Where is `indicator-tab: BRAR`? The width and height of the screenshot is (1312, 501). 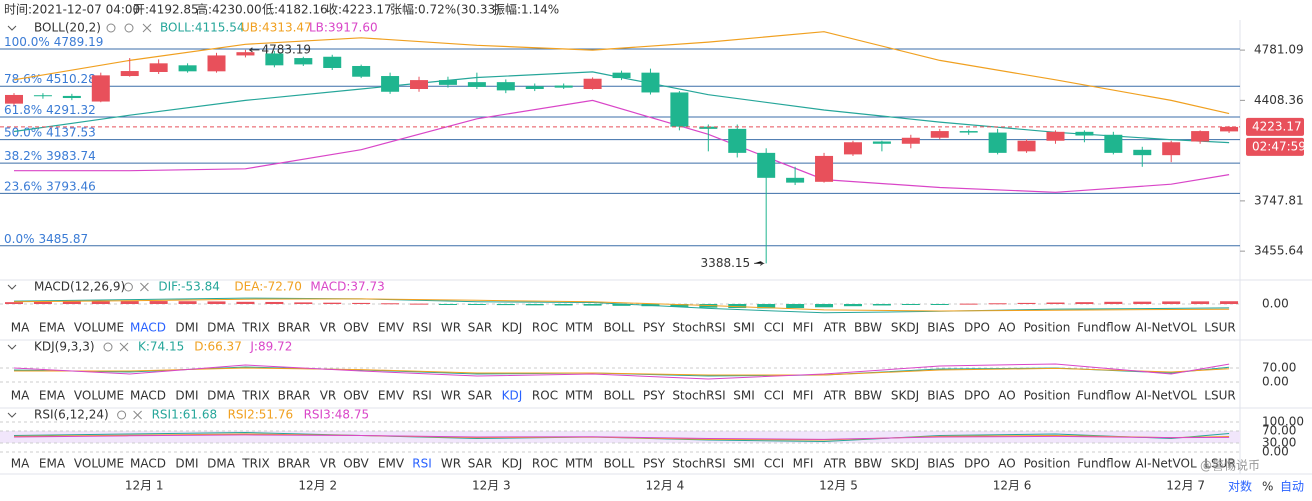 indicator-tab: BRAR is located at coordinates (294, 328).